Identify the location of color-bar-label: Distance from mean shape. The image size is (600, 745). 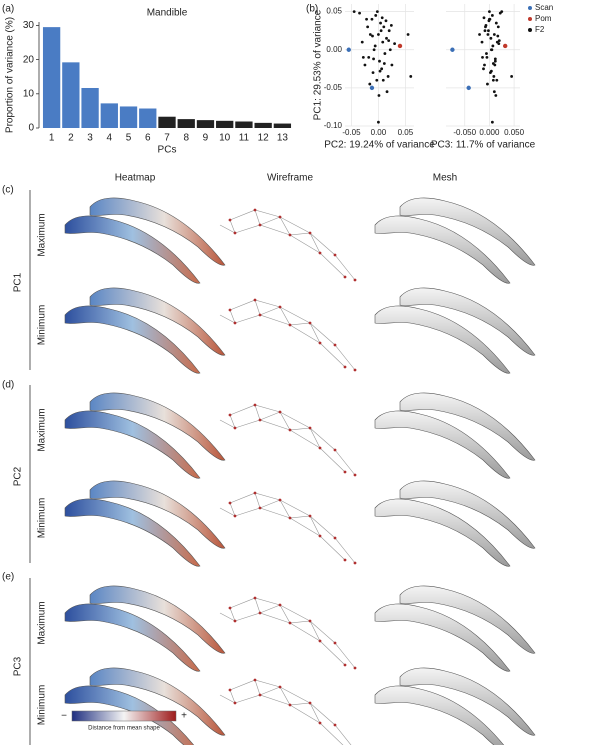
(124, 729).